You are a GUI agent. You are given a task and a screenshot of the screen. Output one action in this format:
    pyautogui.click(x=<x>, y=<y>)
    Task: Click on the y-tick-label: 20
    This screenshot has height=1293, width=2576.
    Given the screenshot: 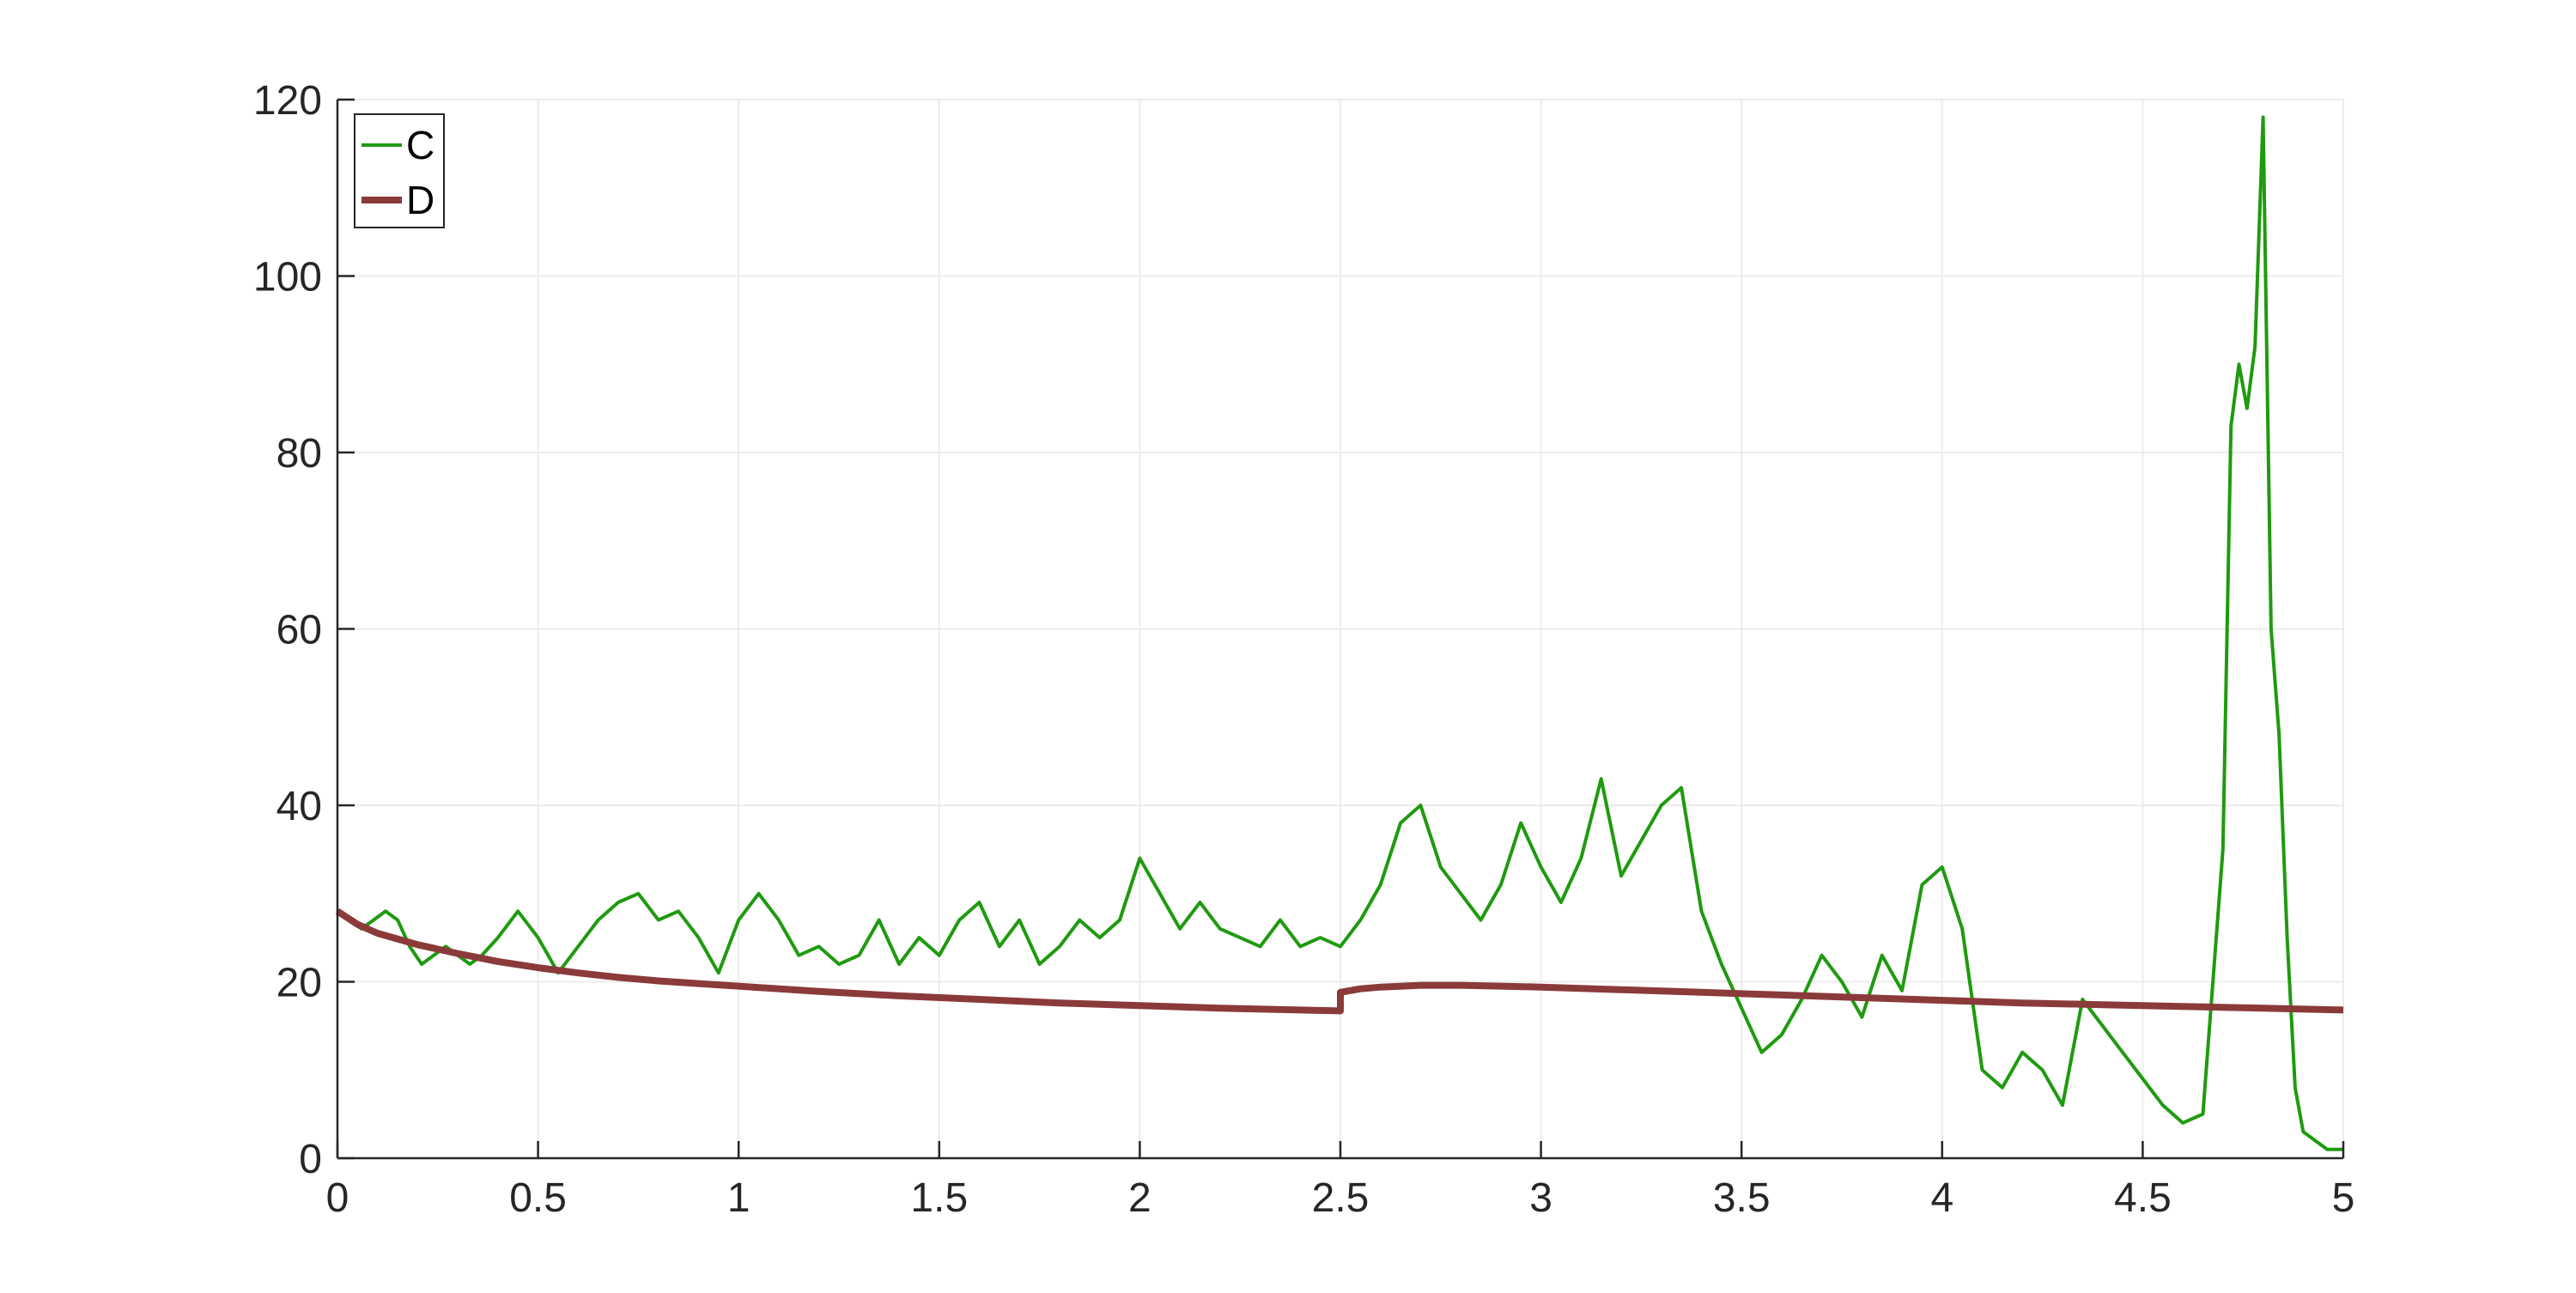 What is the action you would take?
    pyautogui.click(x=299, y=983)
    